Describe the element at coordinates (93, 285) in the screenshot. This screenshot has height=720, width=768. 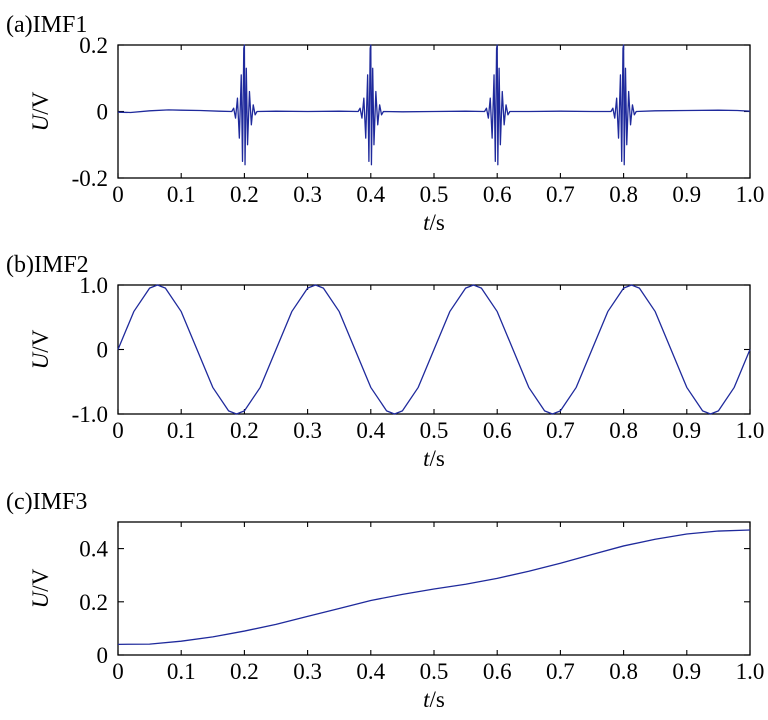
I see `y-tick-label: 1.0` at that location.